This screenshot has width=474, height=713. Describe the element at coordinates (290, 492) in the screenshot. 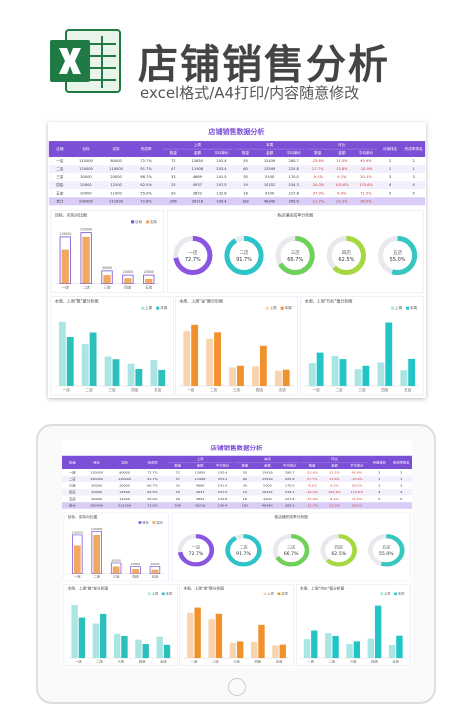

I see `table-cell: 534.3` at that location.